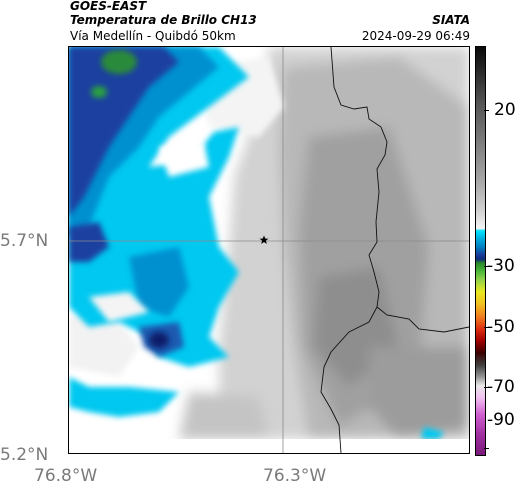 The image size is (526, 491). Describe the element at coordinates (501, 420) in the screenshot. I see `colorbar-tick-minus90: -90` at that location.